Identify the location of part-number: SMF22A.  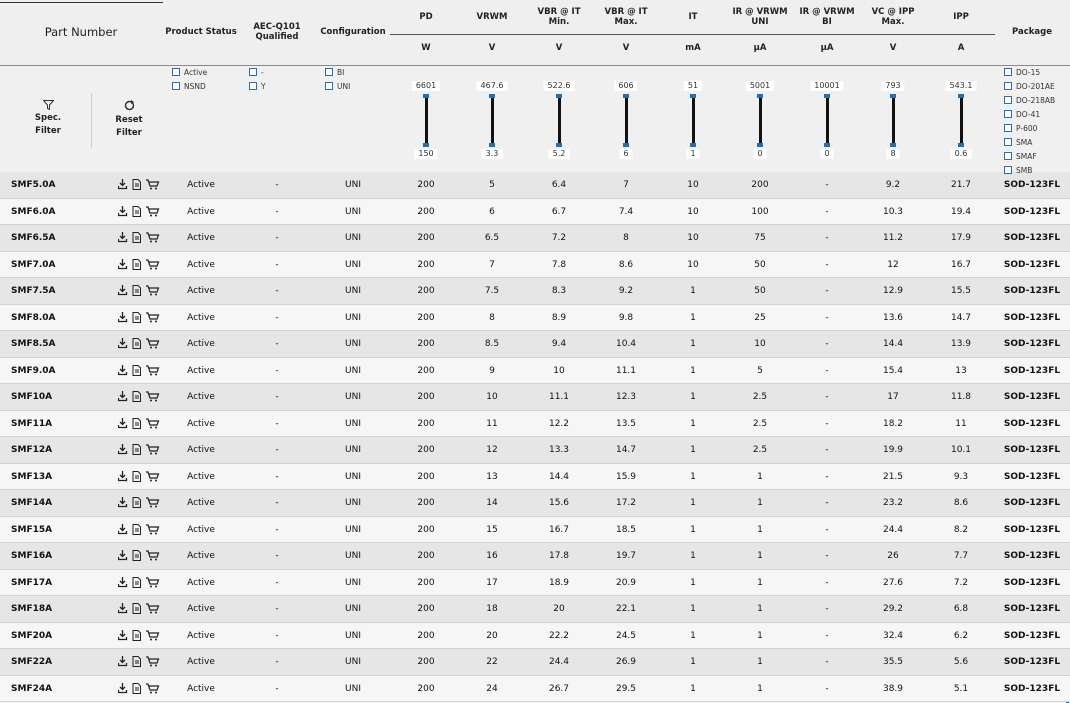
(32, 662).